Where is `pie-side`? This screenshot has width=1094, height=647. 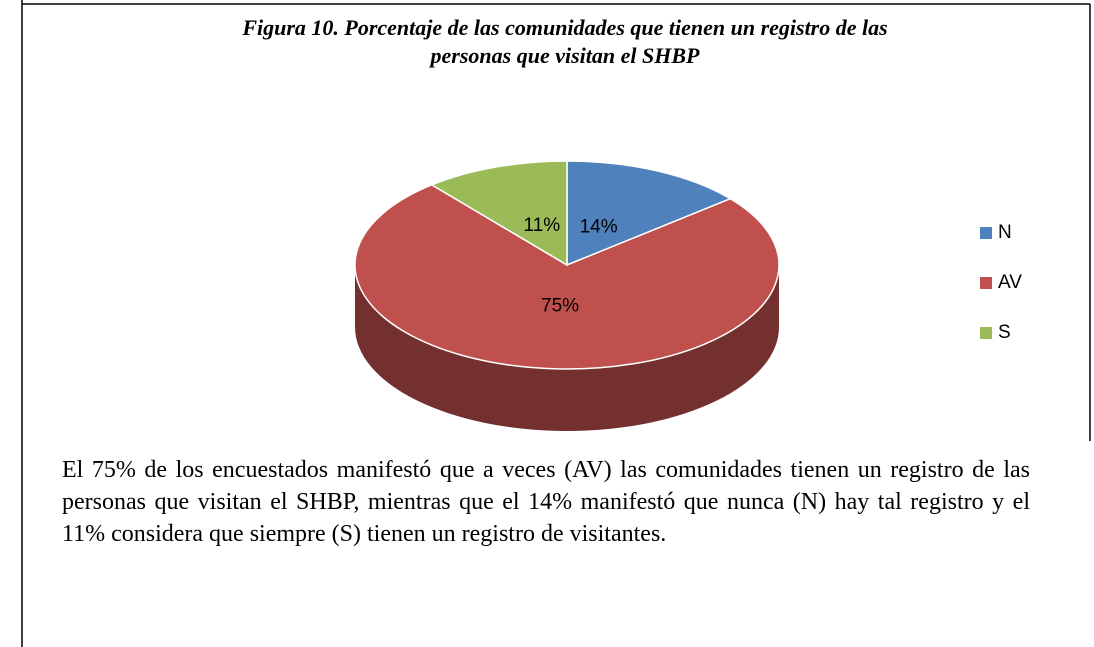 pie-side is located at coordinates (567, 348).